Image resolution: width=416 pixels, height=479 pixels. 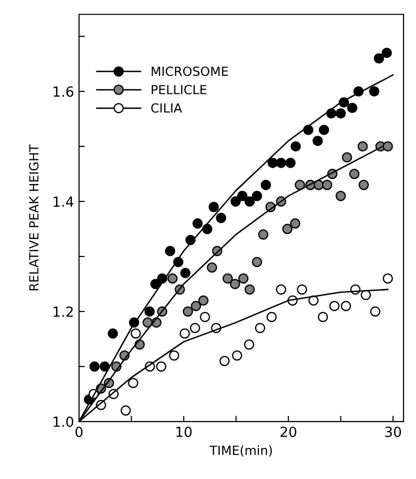 What do you see at coordinates (288, 432) in the screenshot?
I see `x-tick-label: 20` at bounding box center [288, 432].